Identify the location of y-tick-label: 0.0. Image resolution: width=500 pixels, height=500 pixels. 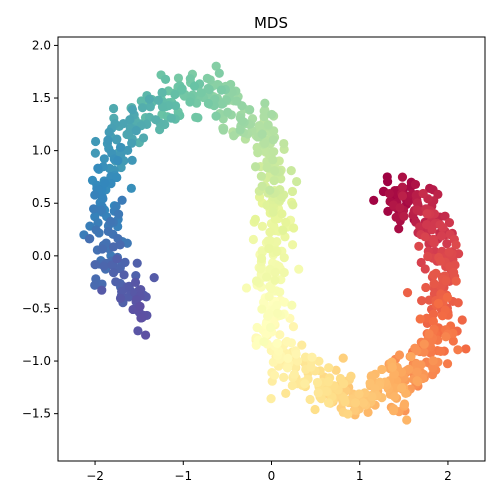
(41, 256).